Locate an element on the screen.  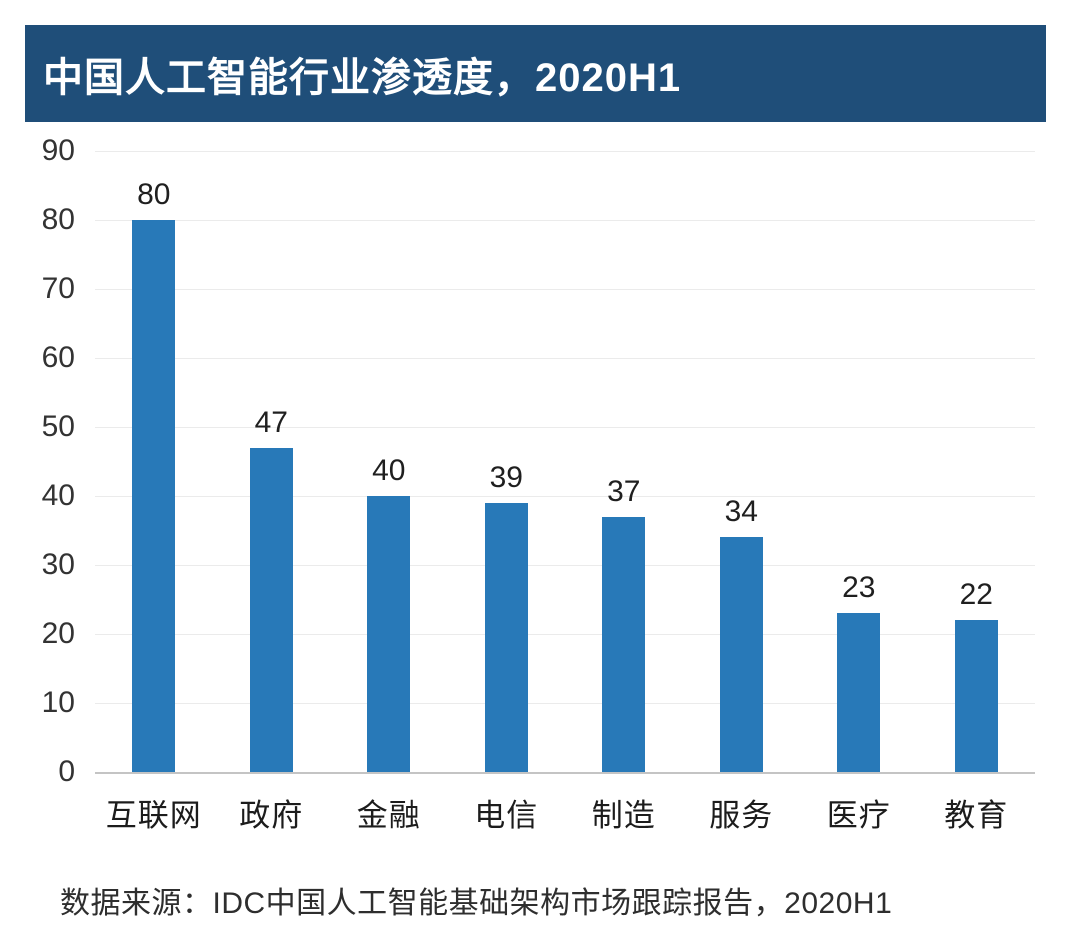
y-tick-label: 80 is located at coordinates (58, 219).